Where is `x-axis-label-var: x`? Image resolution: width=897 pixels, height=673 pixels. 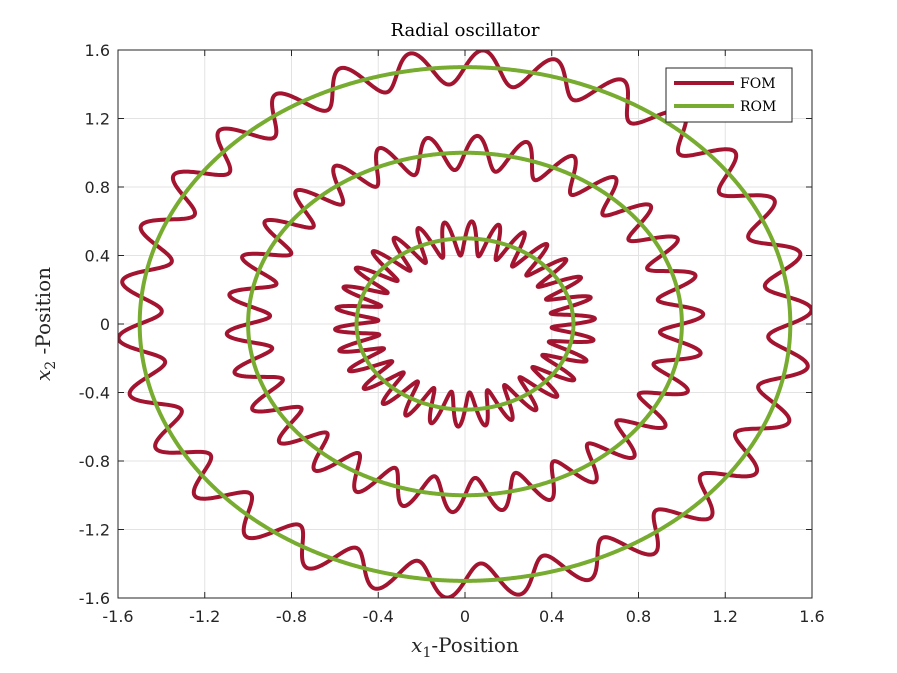 x-axis-label-var: x is located at coordinates (416, 645).